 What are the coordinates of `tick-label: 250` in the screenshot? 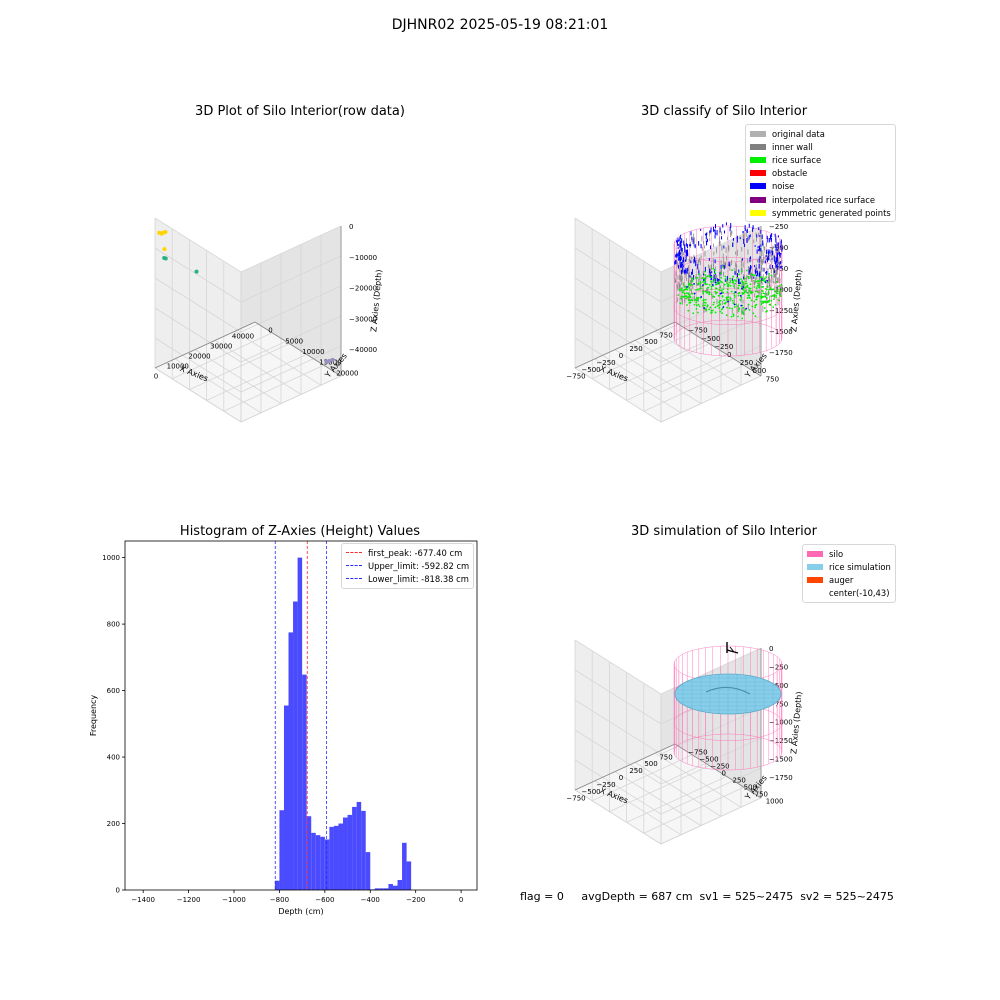 It's located at (635, 349).